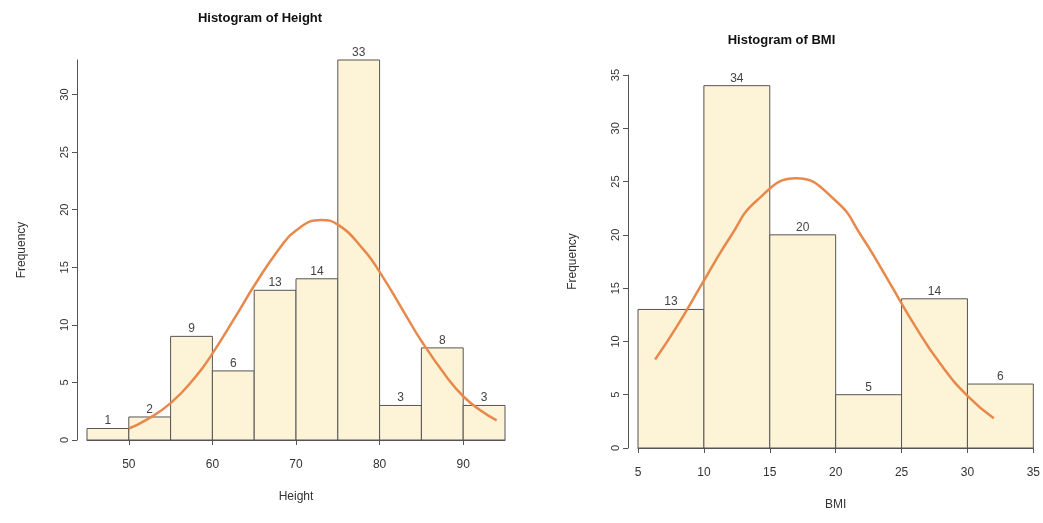 The width and height of the screenshot is (1043, 523). What do you see at coordinates (835, 472) in the screenshot?
I see `x-tick-label: 20` at bounding box center [835, 472].